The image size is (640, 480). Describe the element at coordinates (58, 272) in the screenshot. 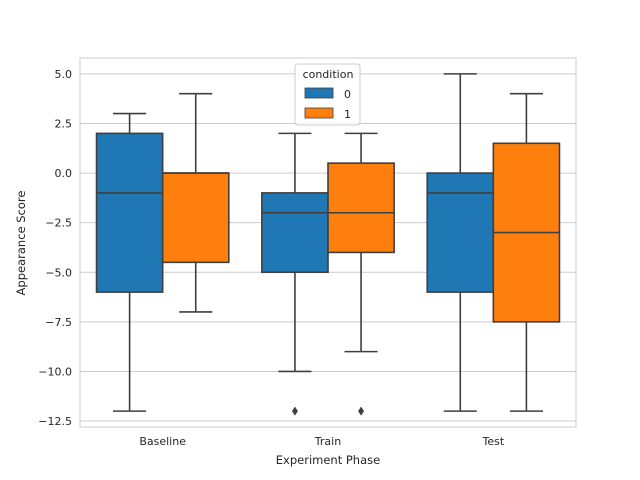

I see `y-tick-label-4: −5.0` at that location.